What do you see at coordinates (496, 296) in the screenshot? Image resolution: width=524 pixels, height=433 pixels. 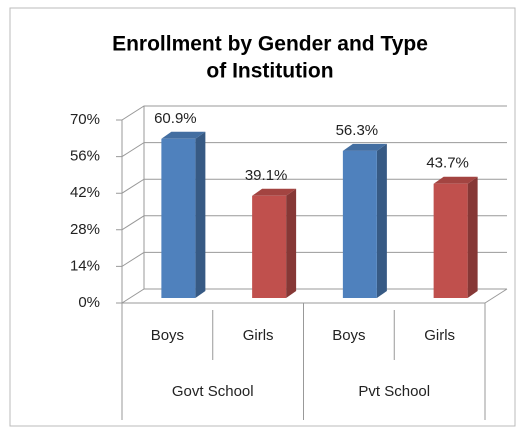 I see `axis-line` at bounding box center [496, 296].